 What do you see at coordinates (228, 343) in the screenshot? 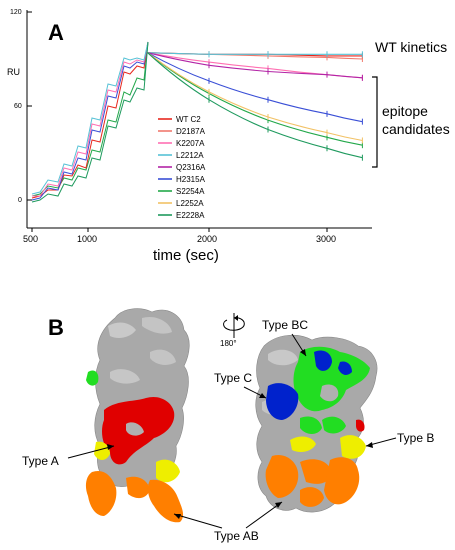
I see `rotation-label: 180°` at bounding box center [228, 343].